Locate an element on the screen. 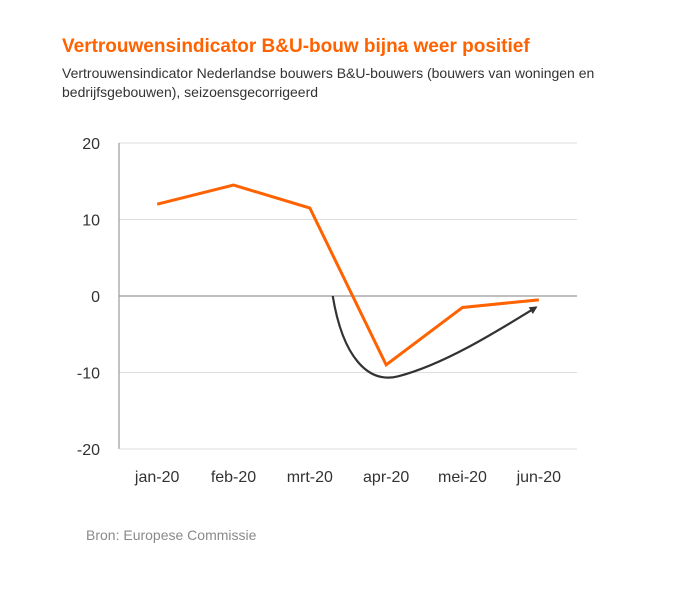 The image size is (686, 606). source-note: Bron: Europese Commissie is located at coordinates (171, 535).